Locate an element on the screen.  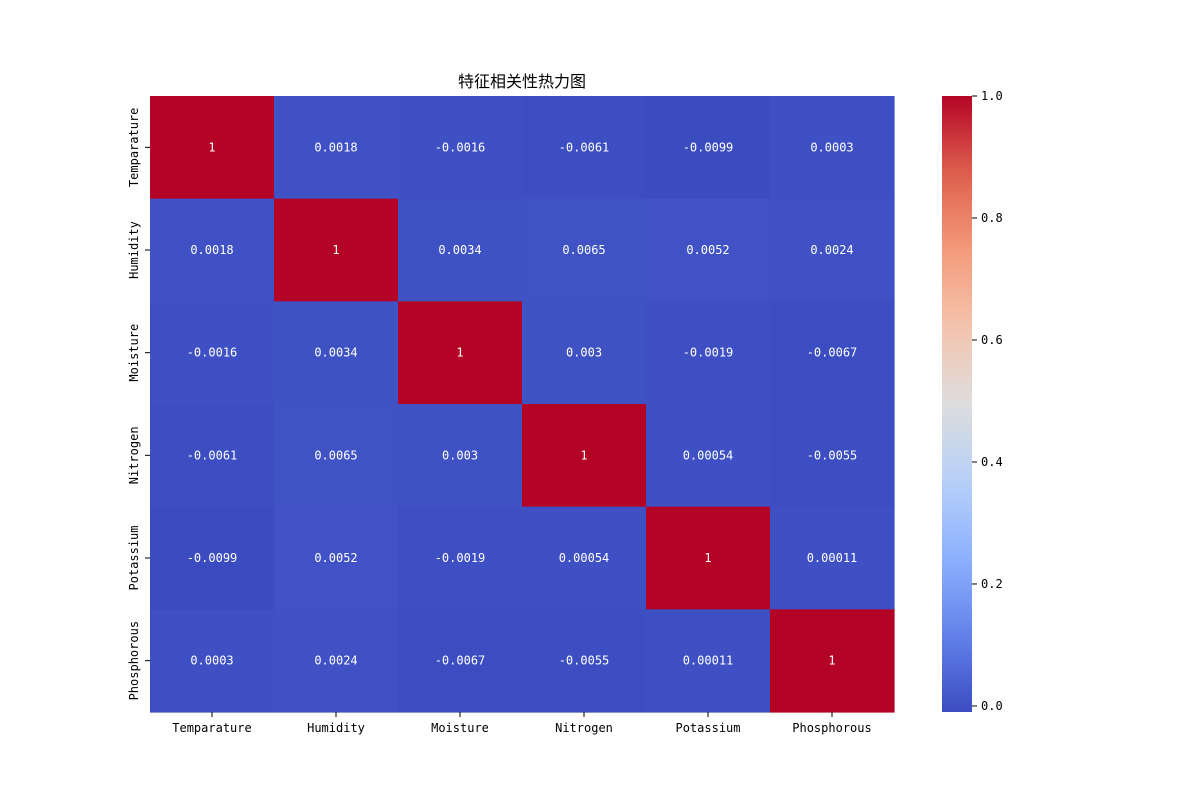
colorbar-tick-label: 0.8 is located at coordinates (992, 218).